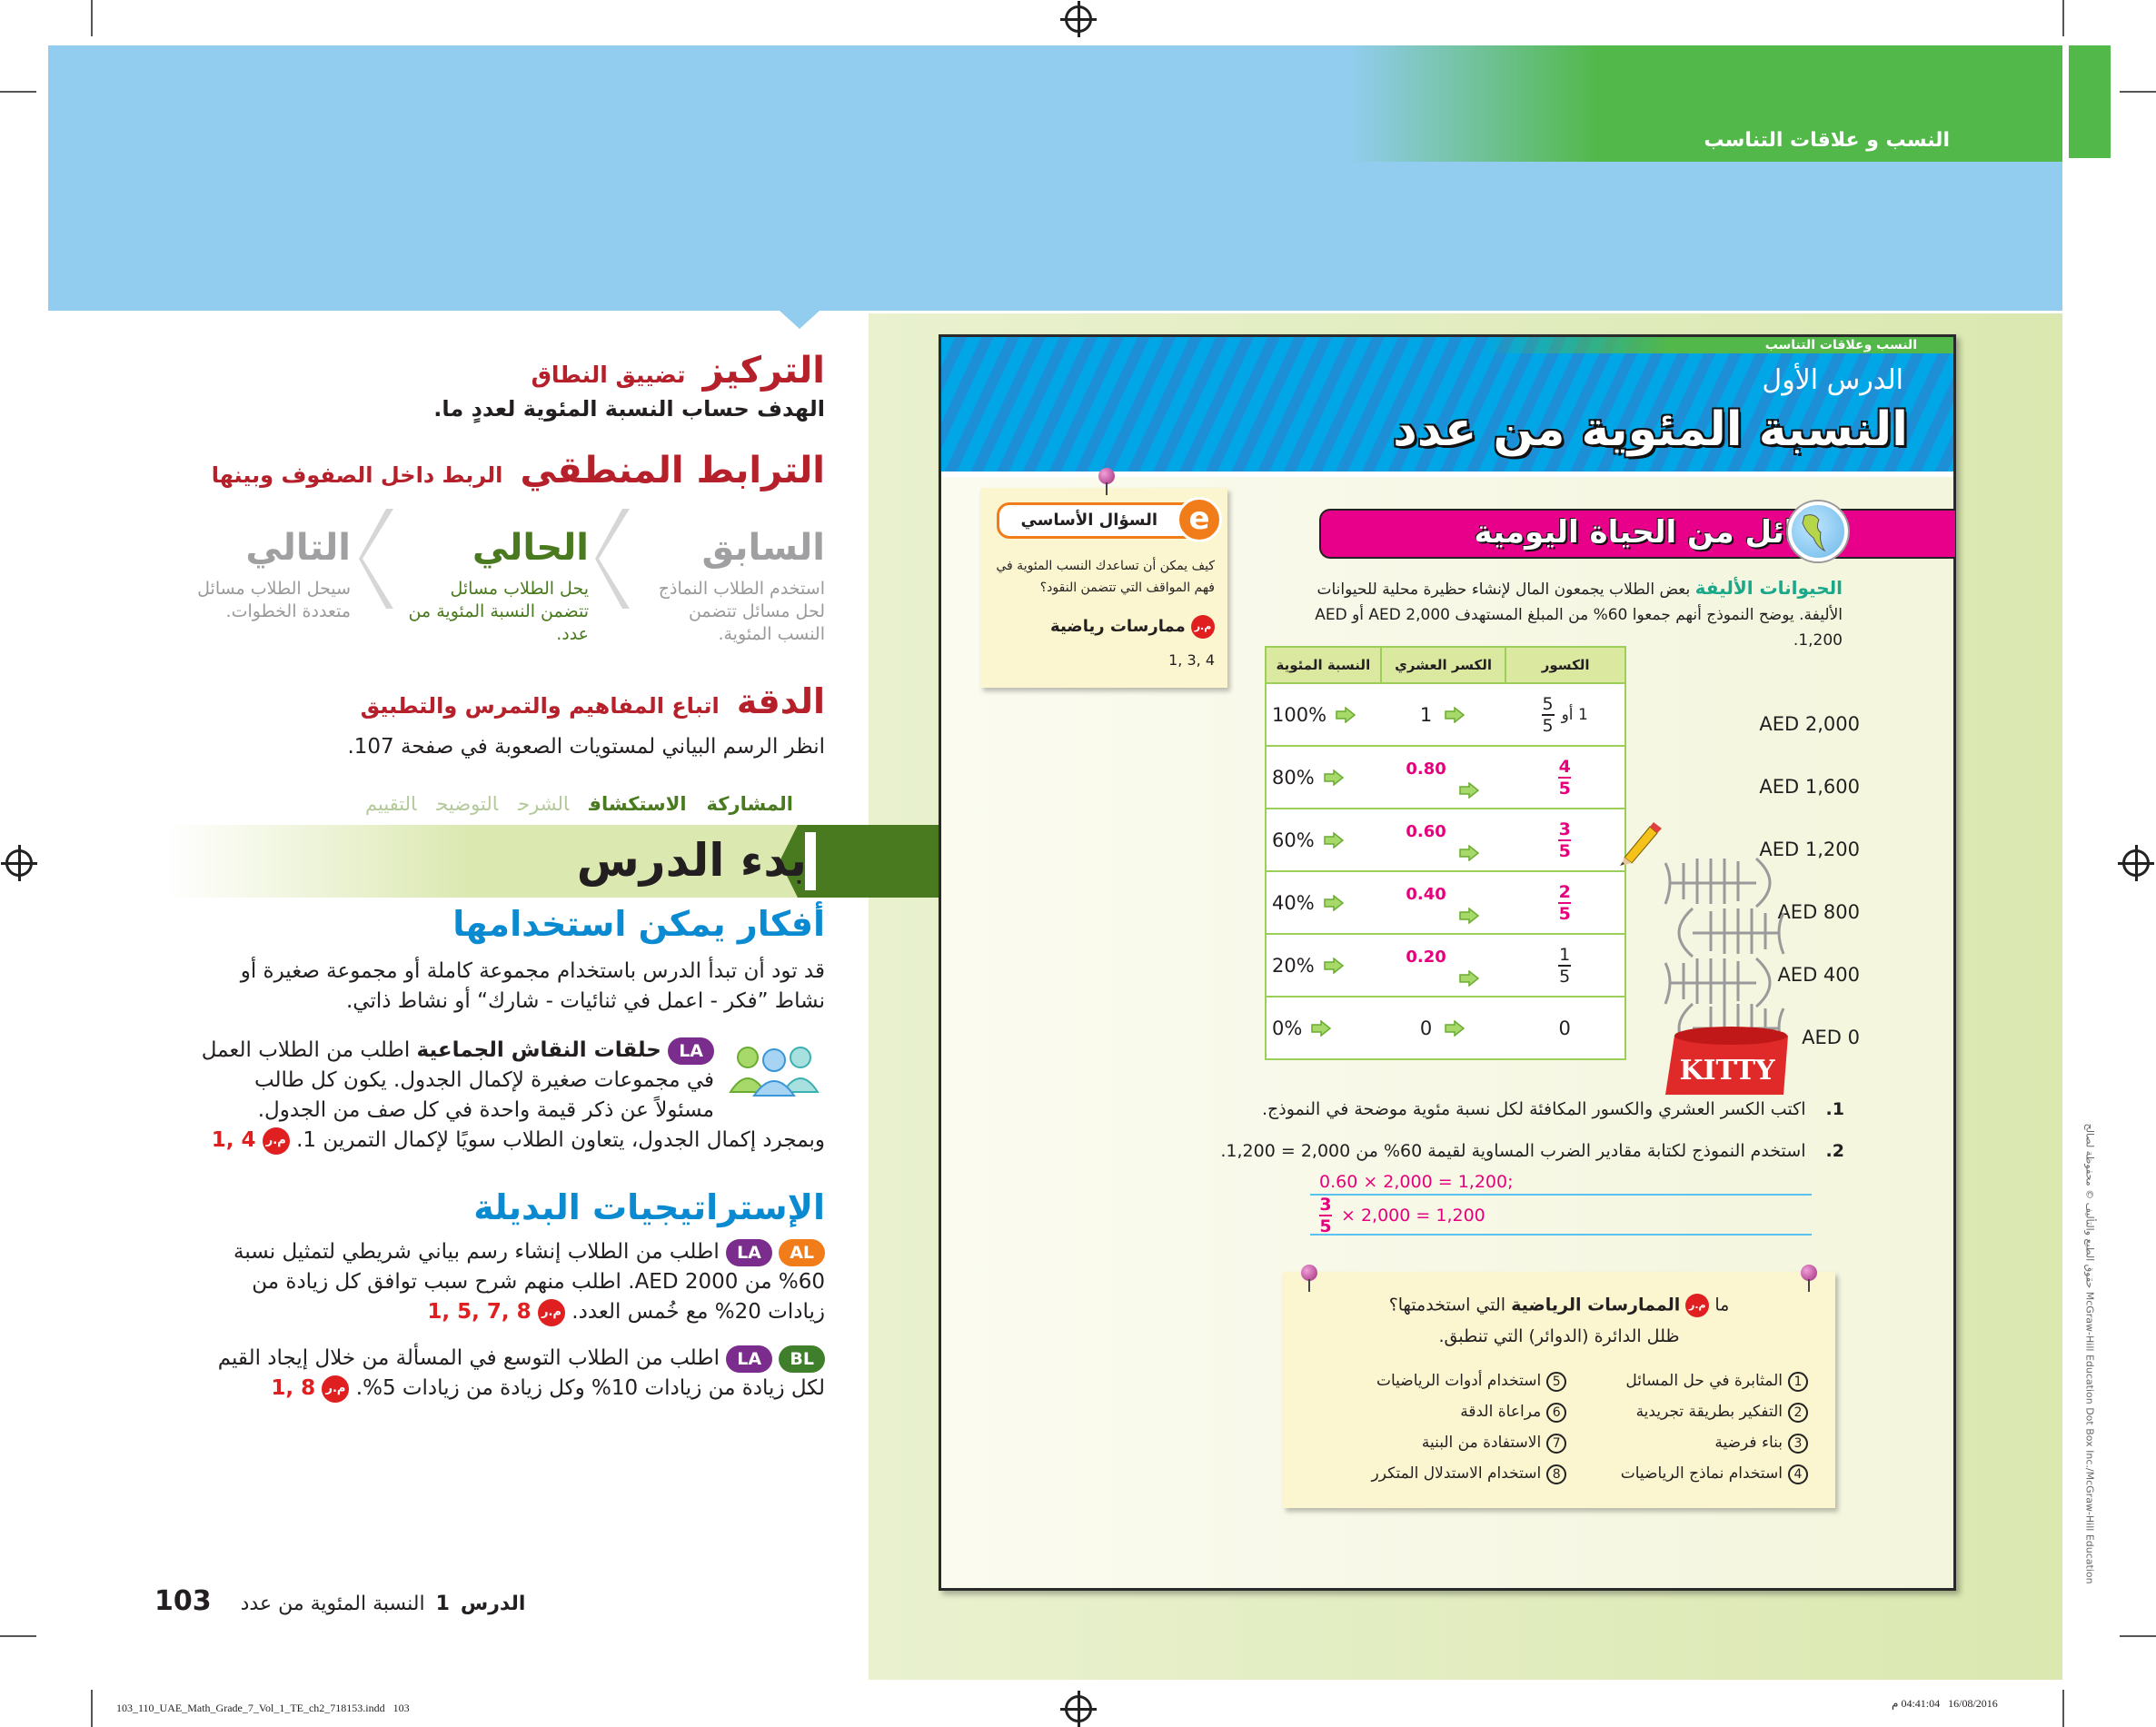 Image resolution: width=2156 pixels, height=1727 pixels. What do you see at coordinates (763, 548) in the screenshot?
I see `progression-title: السابق` at bounding box center [763, 548].